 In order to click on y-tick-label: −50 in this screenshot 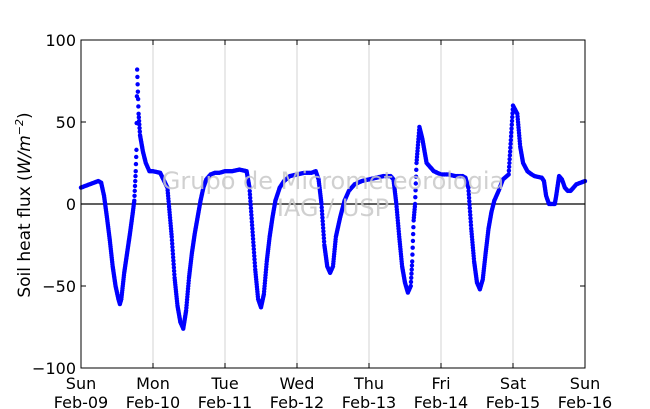, I will do `click(59, 286)`.